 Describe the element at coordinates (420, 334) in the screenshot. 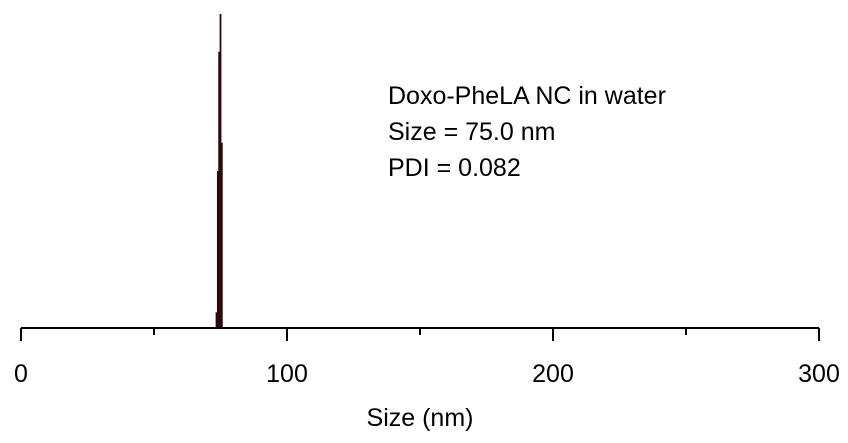

I see `x-axis-ticks` at that location.